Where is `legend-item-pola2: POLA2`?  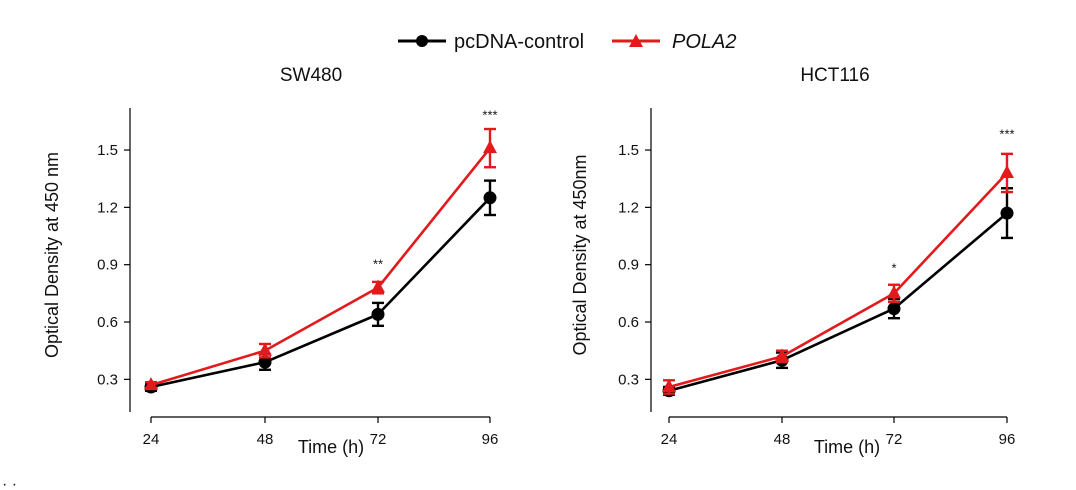 legend-item-pola2: POLA2 is located at coordinates (674, 42).